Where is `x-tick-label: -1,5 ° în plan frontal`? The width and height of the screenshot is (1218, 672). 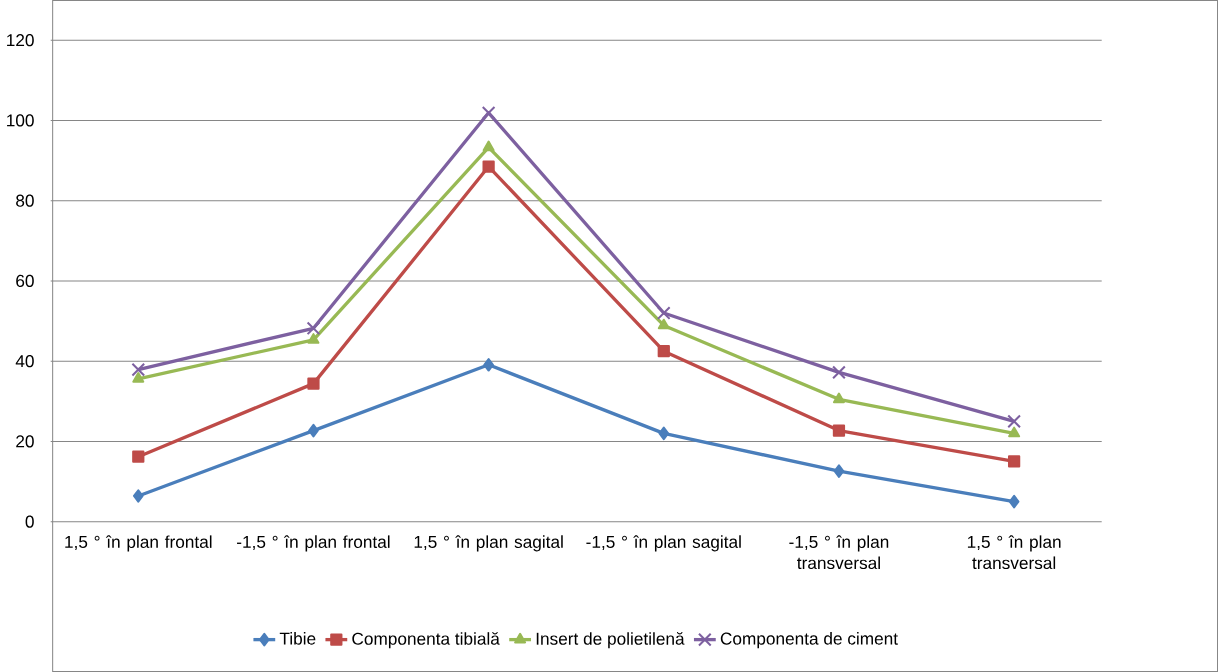
x-tick-label: -1,5 ° în plan frontal is located at coordinates (313, 543).